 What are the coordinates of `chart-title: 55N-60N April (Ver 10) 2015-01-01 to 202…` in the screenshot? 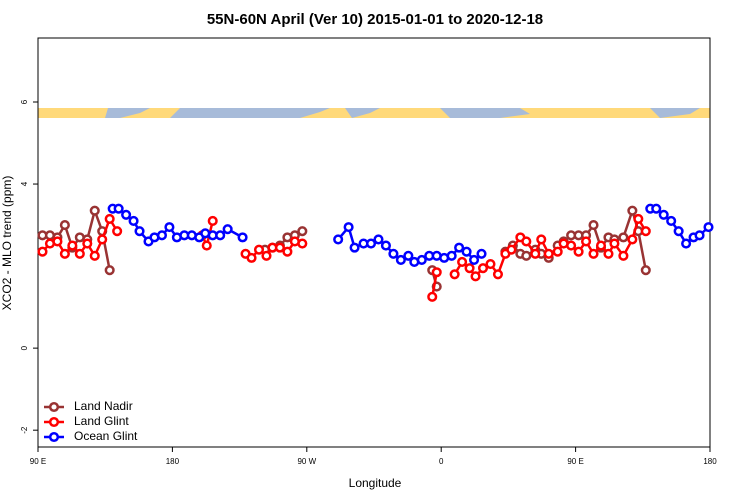 It's located at (375, 19).